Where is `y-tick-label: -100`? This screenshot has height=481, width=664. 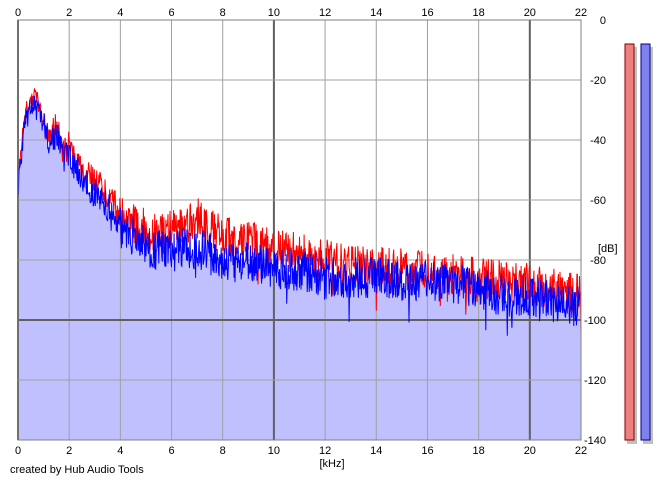 y-tick-label: -100 is located at coordinates (595, 321).